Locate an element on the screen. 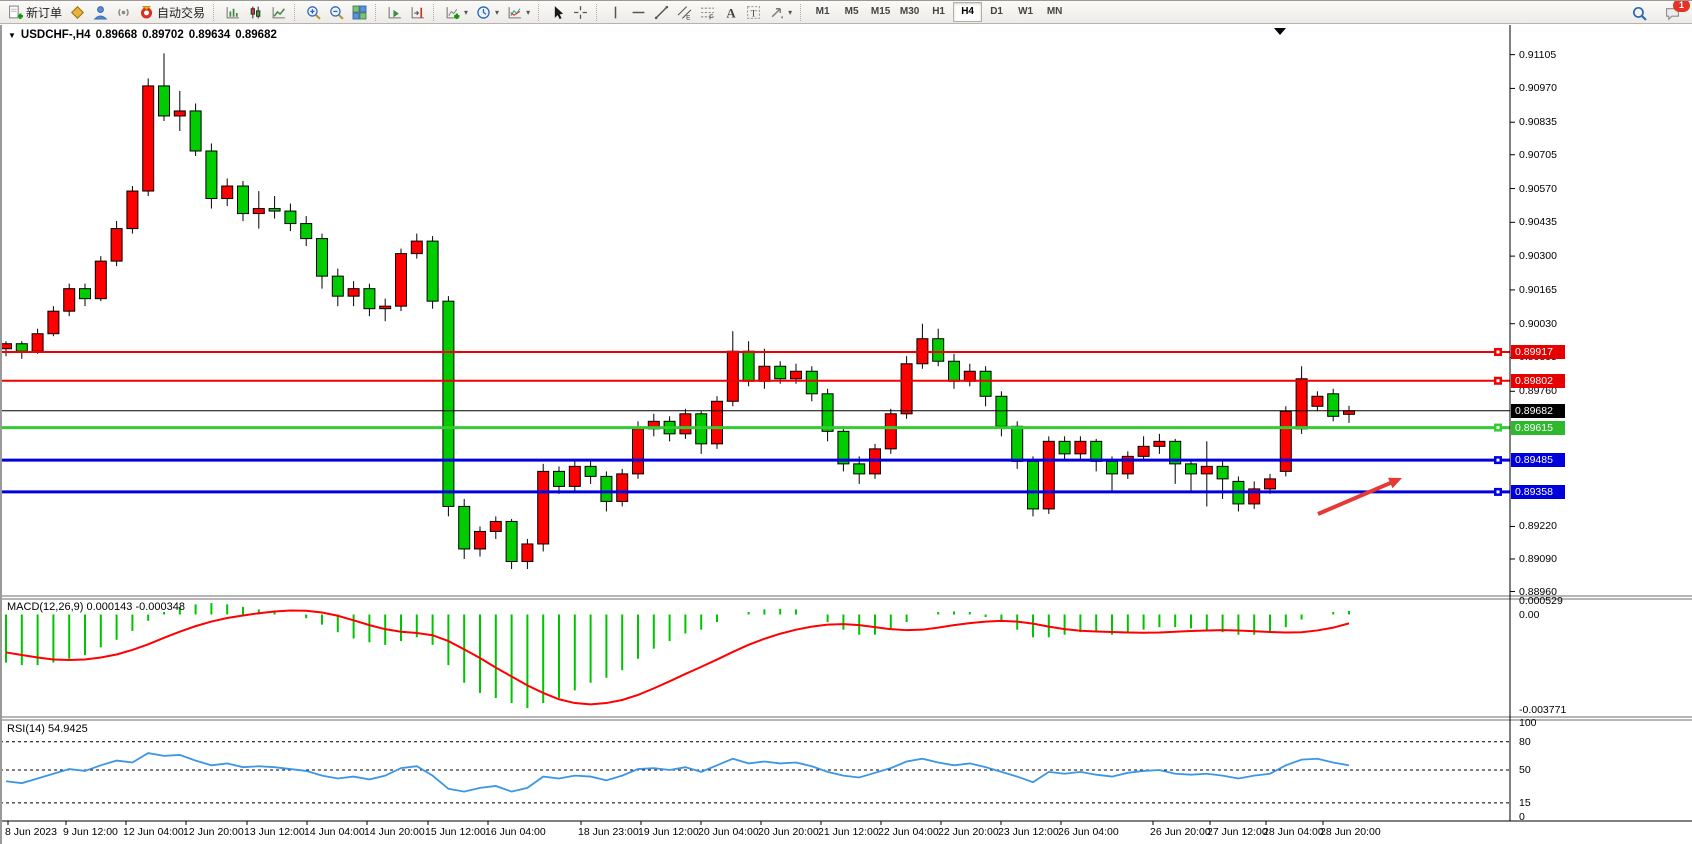  rsi-axis-label: 15 is located at coordinates (1525, 802).